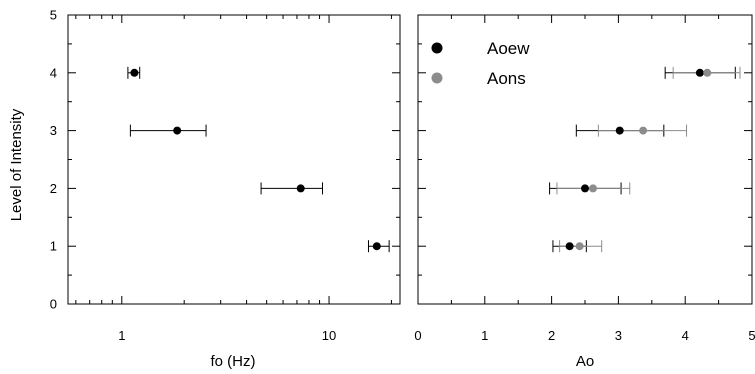  I want to click on ao-x-tick-label: 0, so click(417, 335).